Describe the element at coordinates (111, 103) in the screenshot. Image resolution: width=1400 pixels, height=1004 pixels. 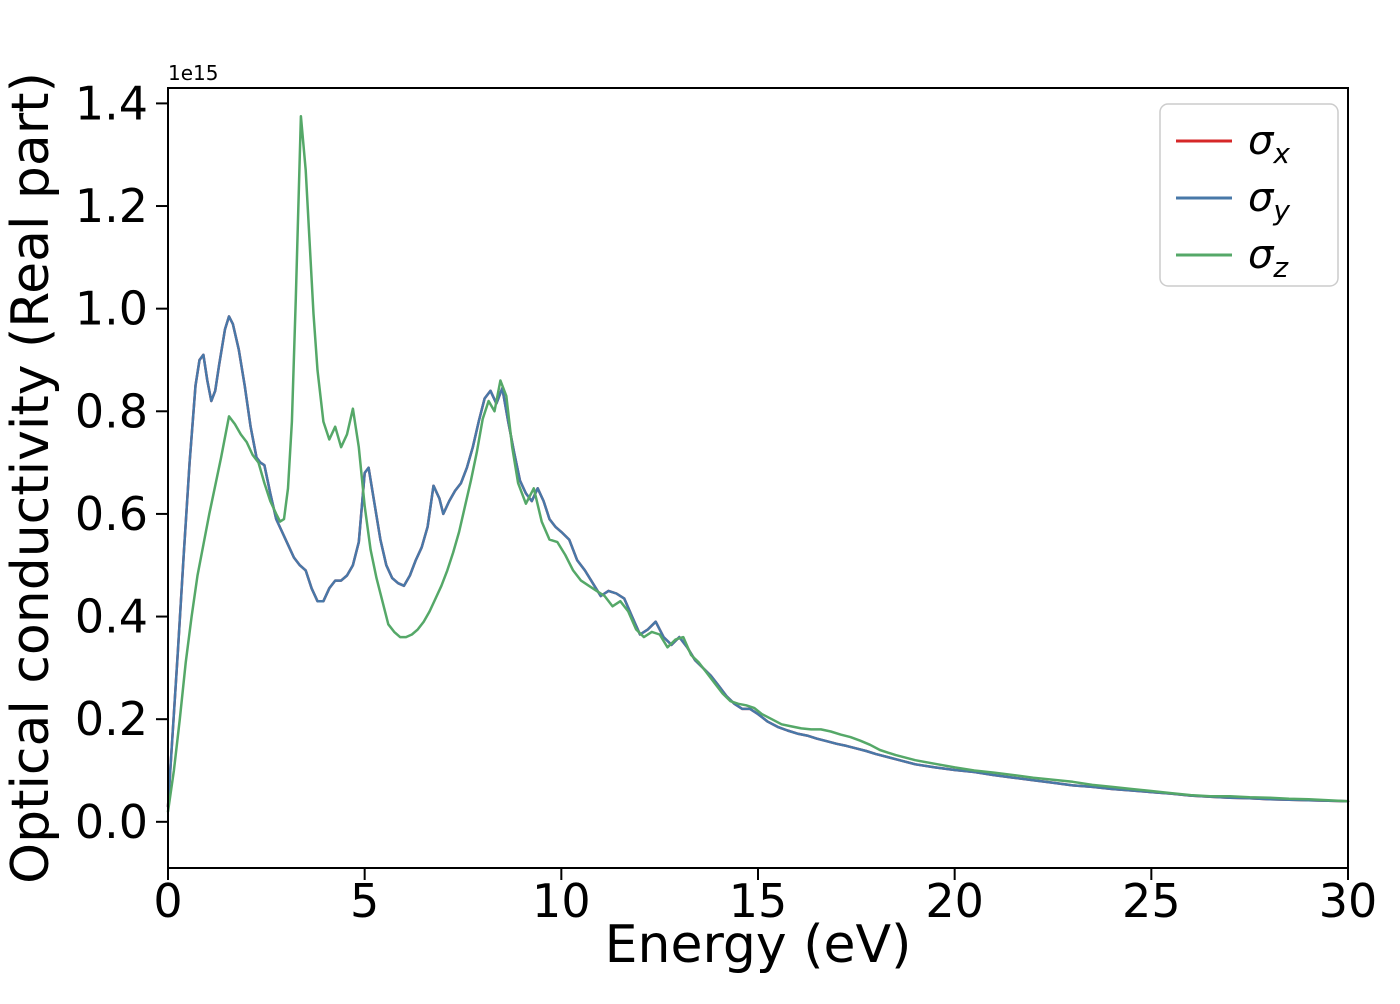
I see `y-tick-label: 1.4` at that location.